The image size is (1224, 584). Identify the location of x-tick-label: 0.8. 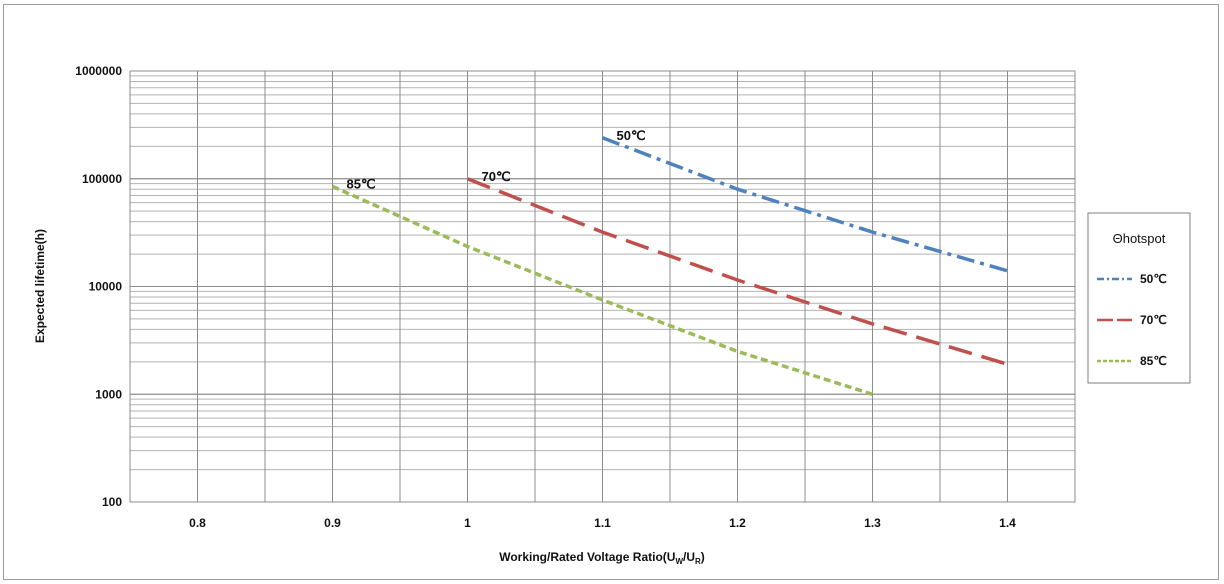
(197, 523).